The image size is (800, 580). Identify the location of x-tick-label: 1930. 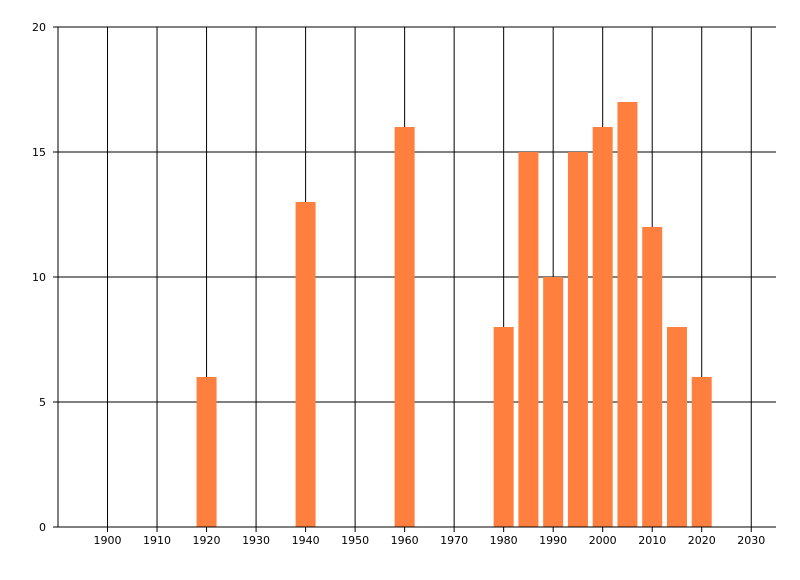
(256, 540).